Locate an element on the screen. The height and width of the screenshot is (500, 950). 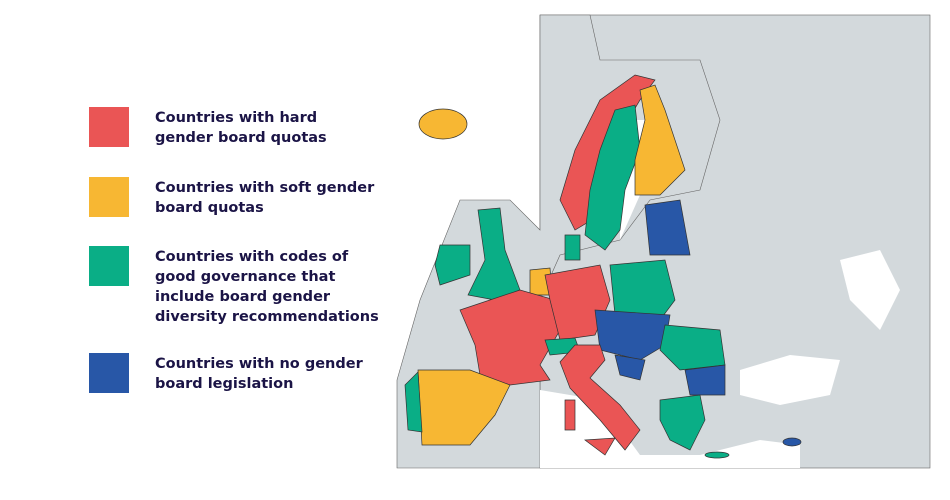
legend-label: Countries with codes of is located at coordinates (252, 257).